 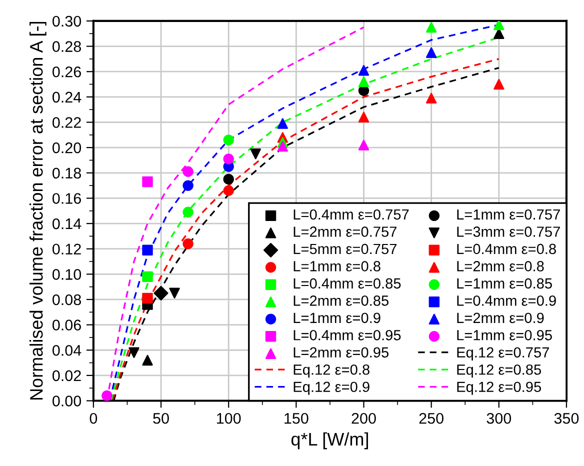 I want to click on legend-label: L=1mm ε=0.85, so click(x=504, y=283).